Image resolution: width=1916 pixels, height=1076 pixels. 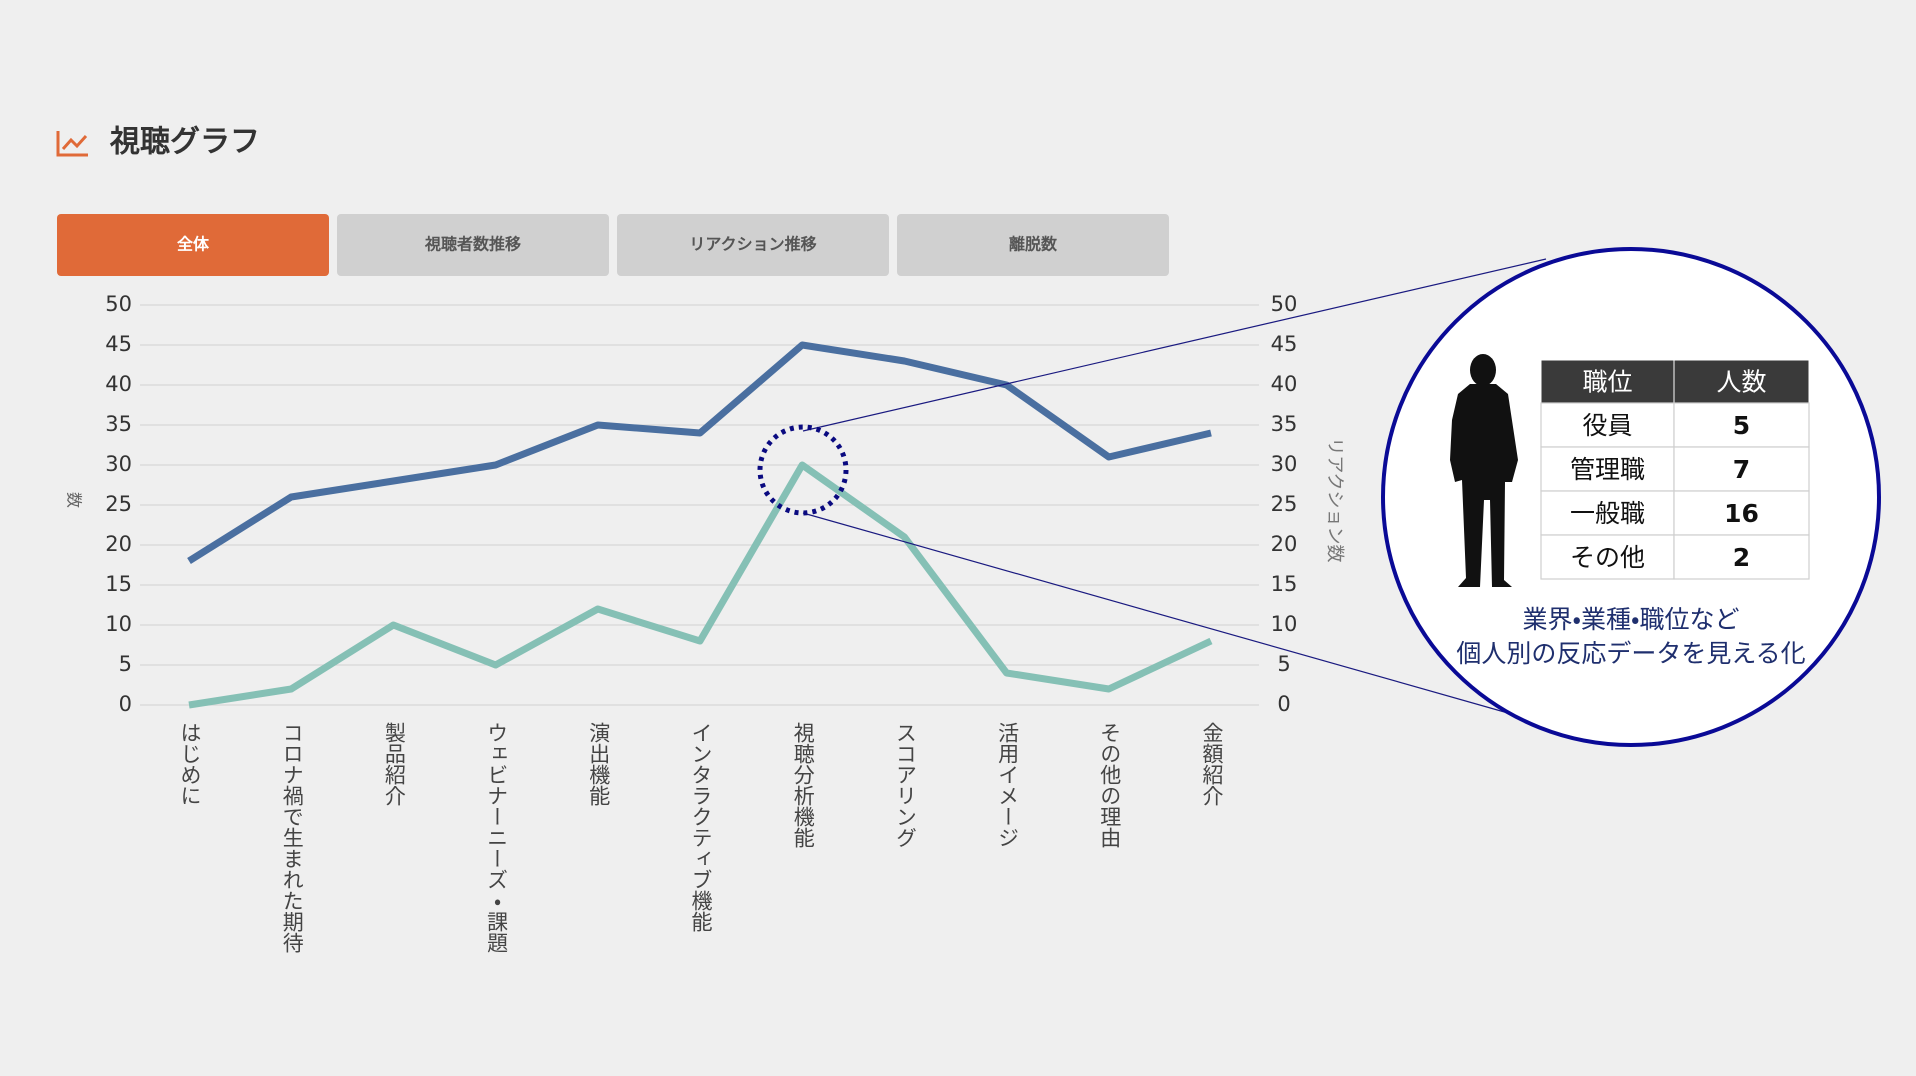 What do you see at coordinates (118, 624) in the screenshot?
I see `y-tick-label: 10` at bounding box center [118, 624].